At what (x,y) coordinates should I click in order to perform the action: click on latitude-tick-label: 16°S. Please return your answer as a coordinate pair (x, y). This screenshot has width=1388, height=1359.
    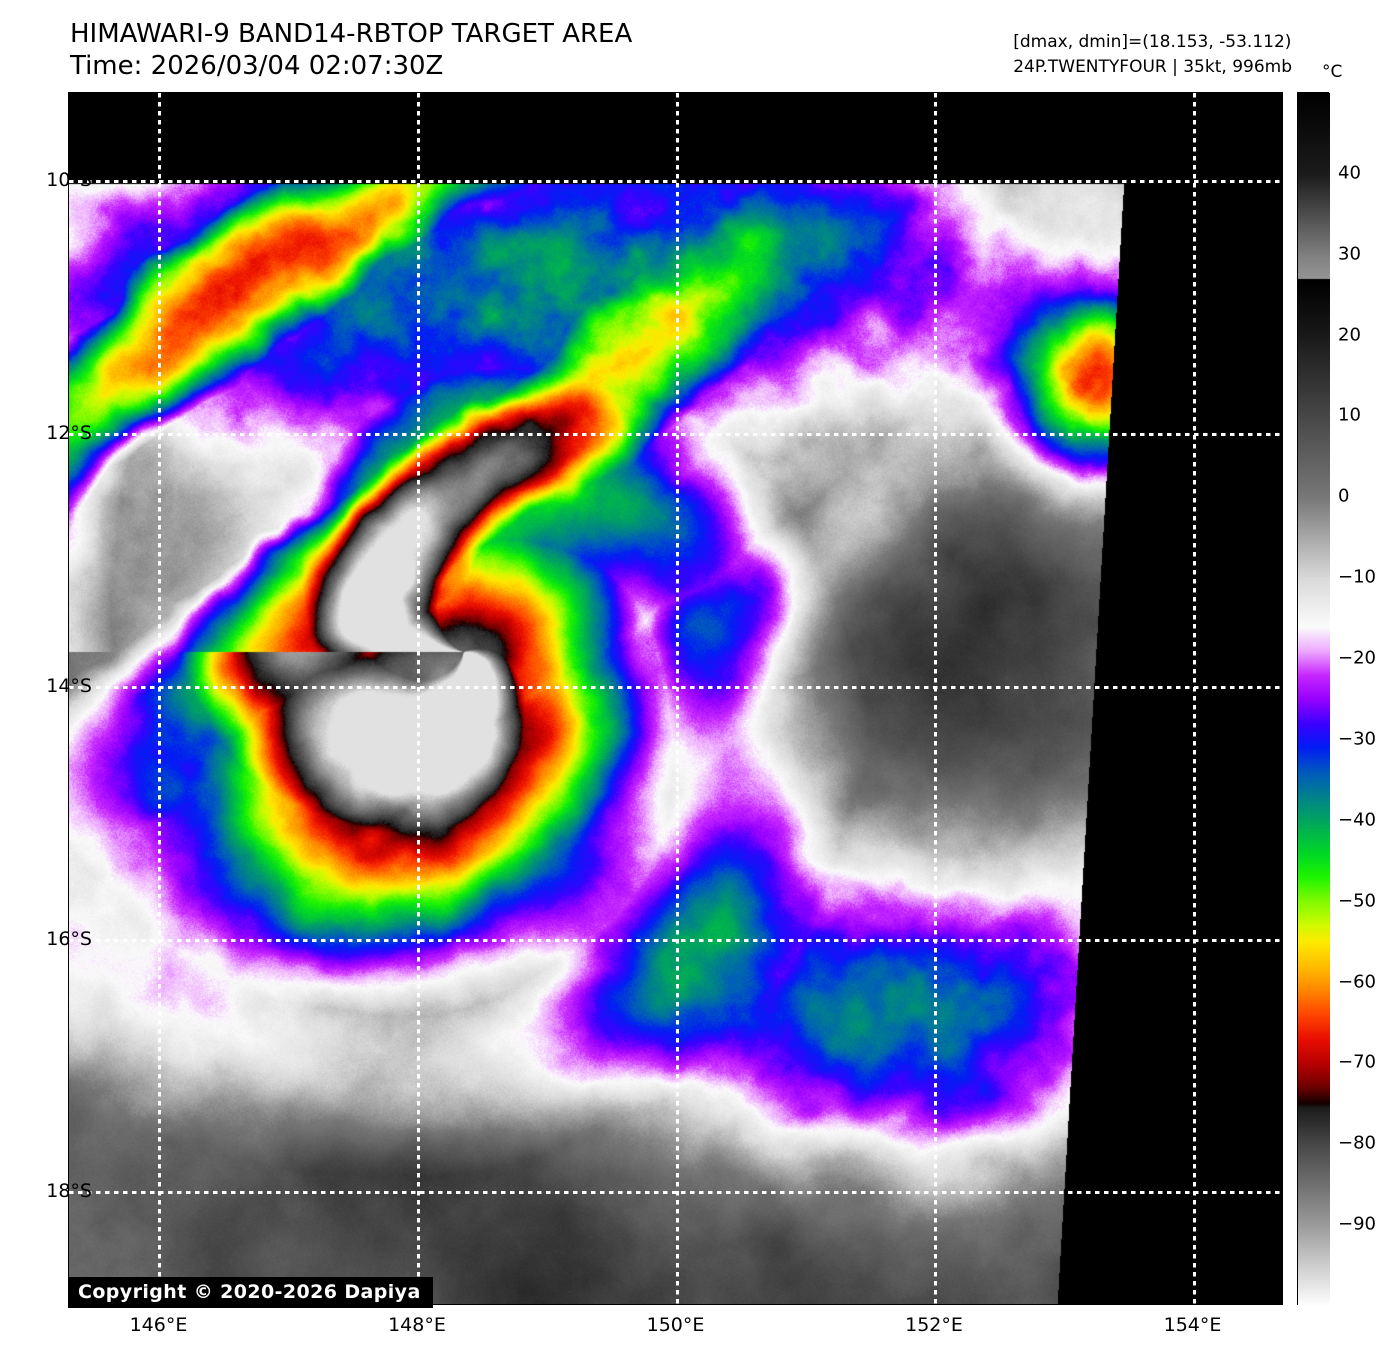
    Looking at the image, I should click on (69, 938).